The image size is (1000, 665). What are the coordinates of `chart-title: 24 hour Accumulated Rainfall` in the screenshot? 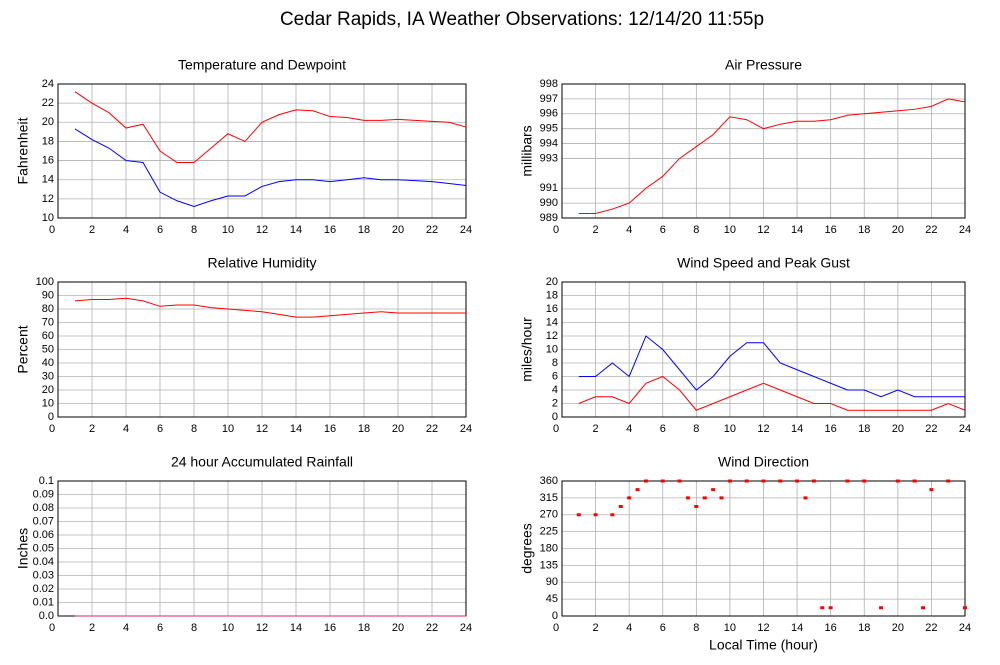 It's located at (262, 462).